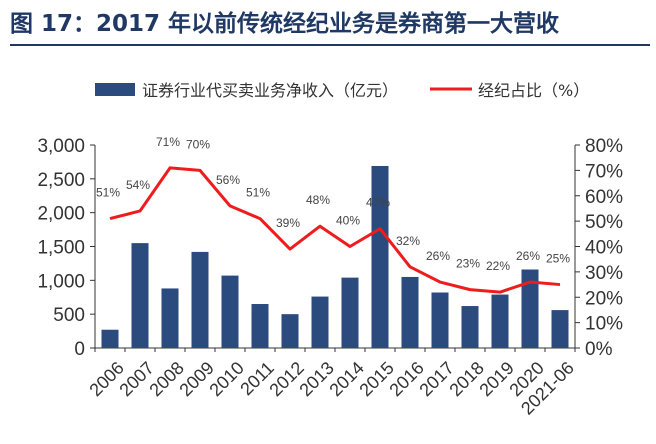 This screenshot has height=444, width=656. Describe the element at coordinates (258, 193) in the screenshot. I see `ratio-label-2011: 51%` at that location.